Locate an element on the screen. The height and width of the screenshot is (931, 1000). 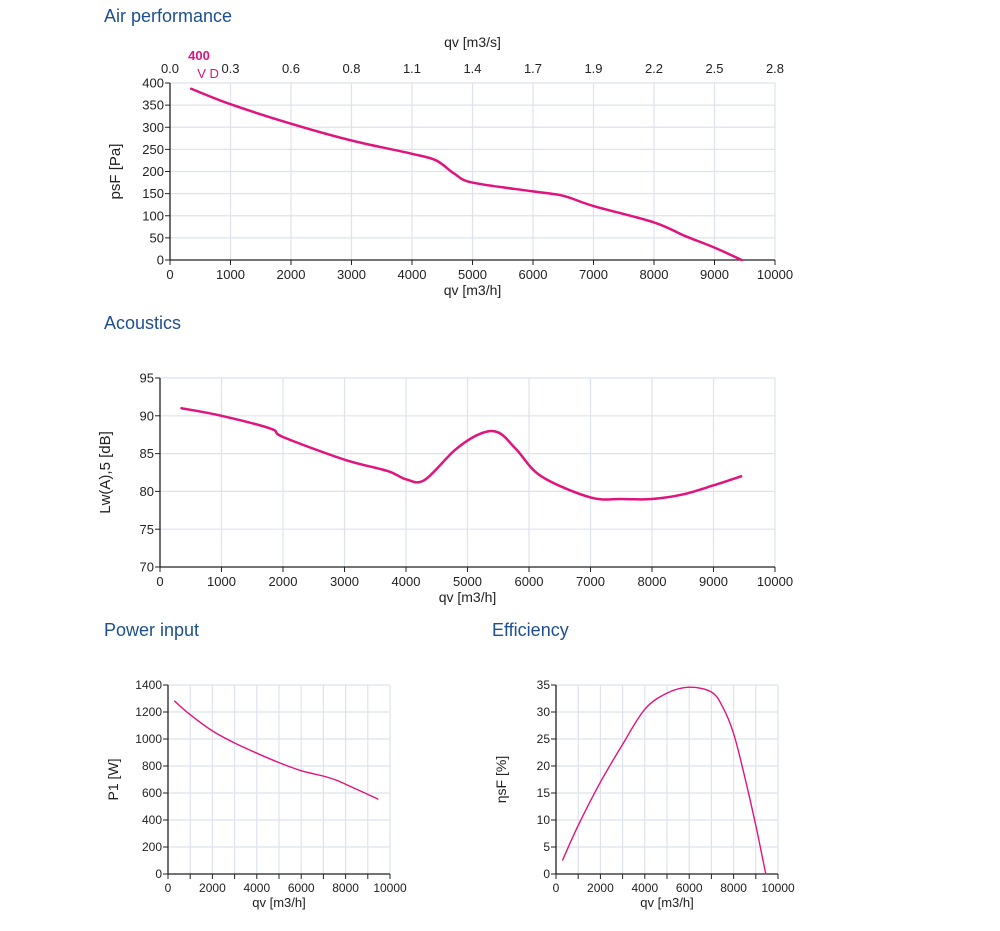
x2-axis-label: qv [m3/s] is located at coordinates (472, 42).